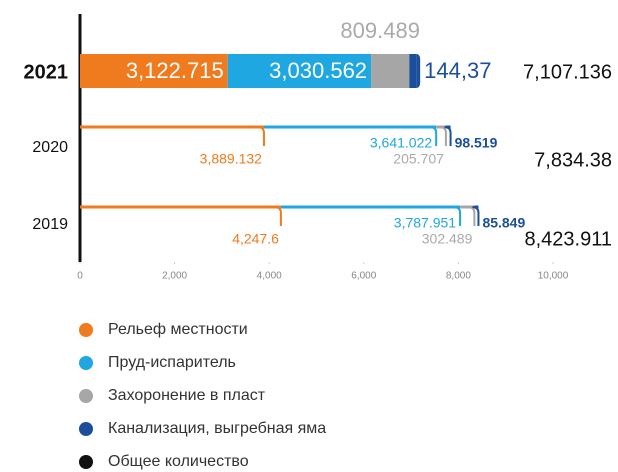  I want to click on legend-label: Захоронение в пласт, so click(187, 395).